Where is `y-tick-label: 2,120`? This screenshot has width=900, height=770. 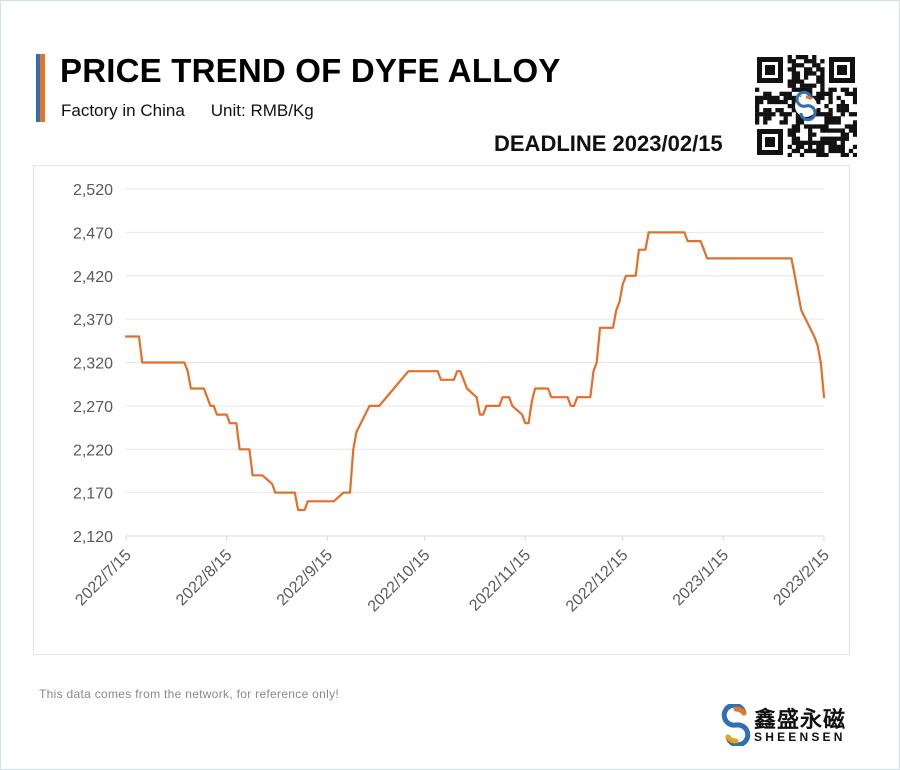 y-tick-label: 2,120 is located at coordinates (93, 537).